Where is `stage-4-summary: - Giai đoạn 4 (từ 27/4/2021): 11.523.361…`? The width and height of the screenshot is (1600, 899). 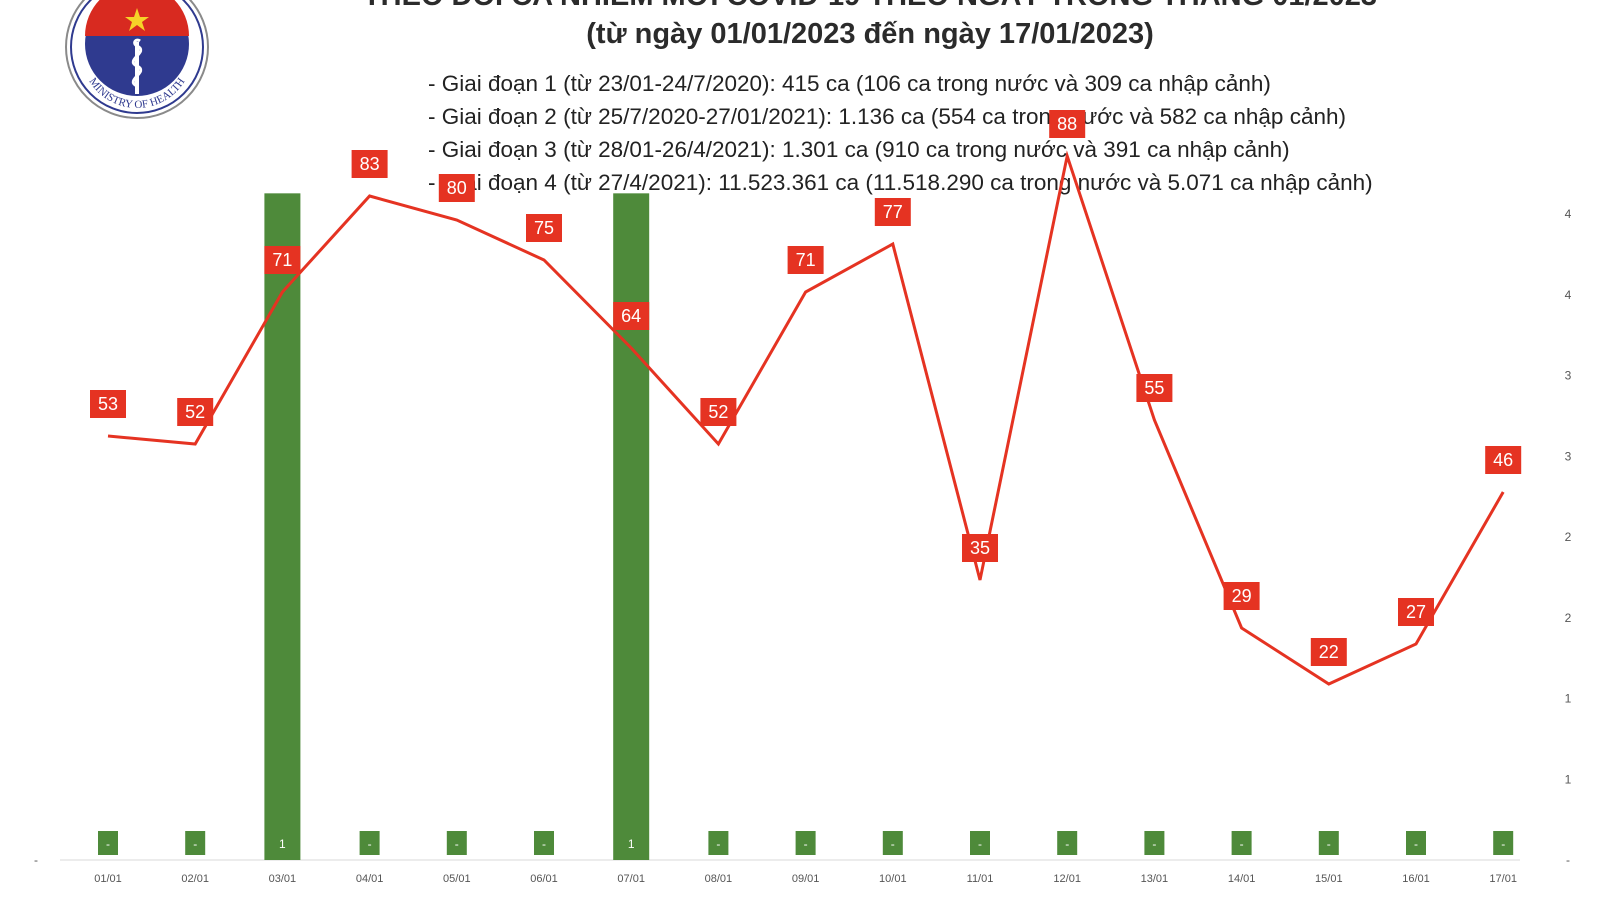 stage-4-summary: - Giai đoạn 4 (từ 27/4/2021): 11.523.361… is located at coordinates (900, 182).